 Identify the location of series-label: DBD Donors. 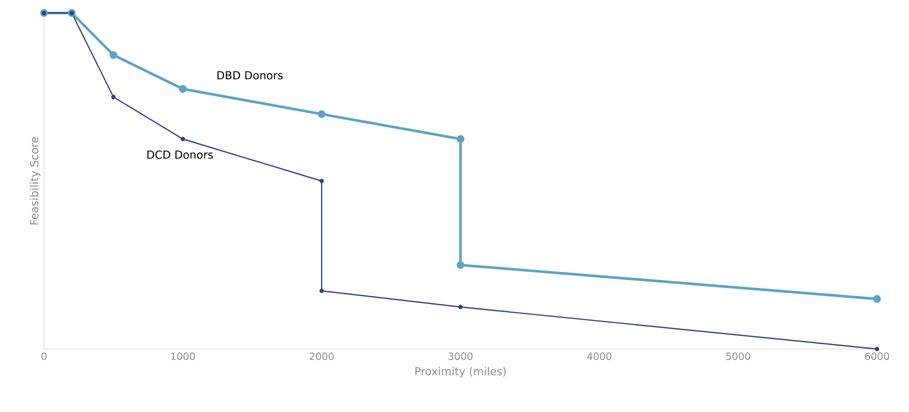
(250, 75).